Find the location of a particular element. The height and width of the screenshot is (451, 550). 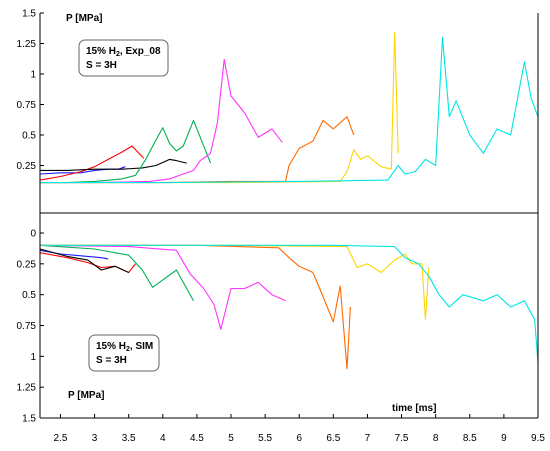

bottom-annotation: 15% H2, SIM S = 3H is located at coordinates (124, 353).